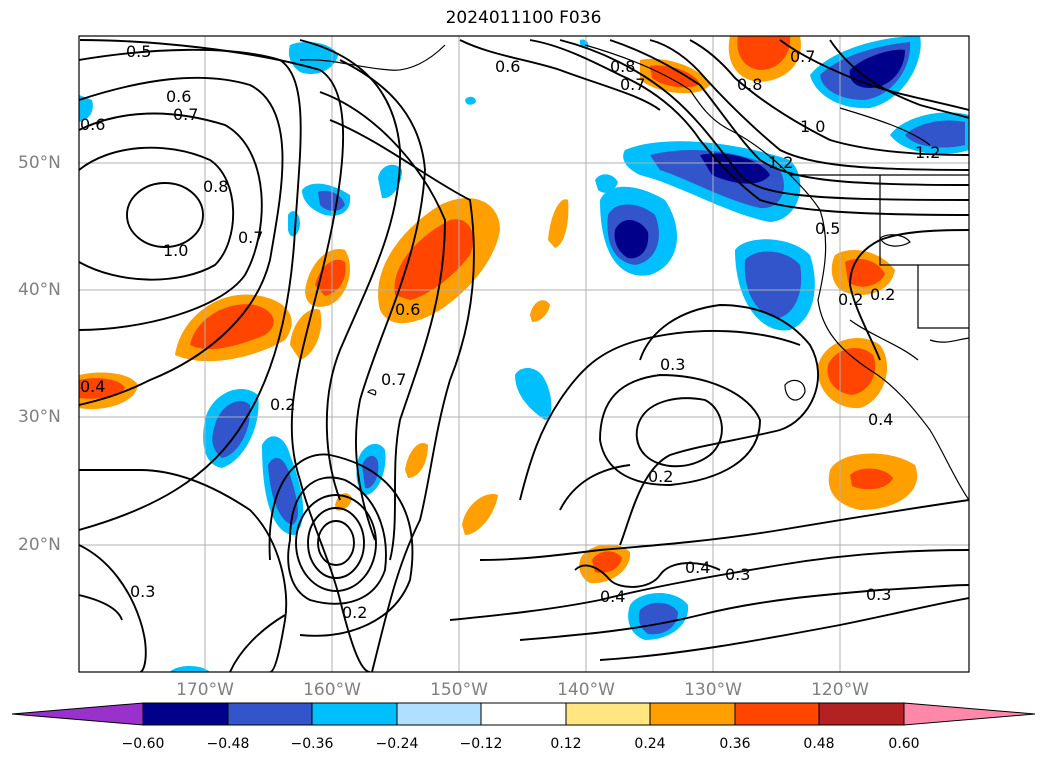  Describe the element at coordinates (459, 690) in the screenshot. I see `lon-label: 150°W` at that location.